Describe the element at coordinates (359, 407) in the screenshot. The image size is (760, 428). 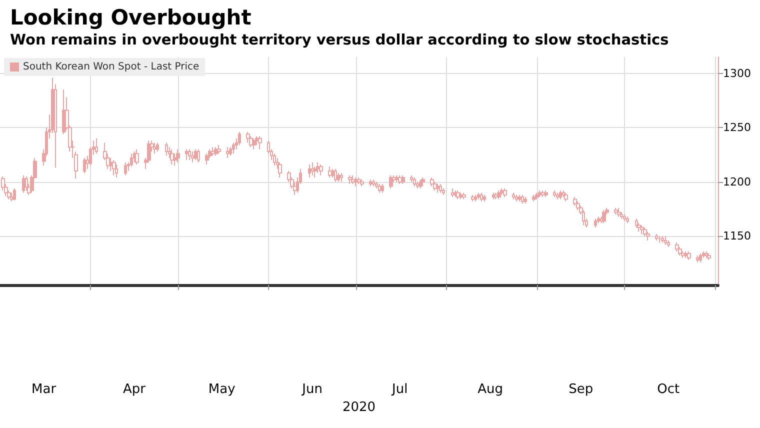
I see `x-axis-title: 2020` at that location.